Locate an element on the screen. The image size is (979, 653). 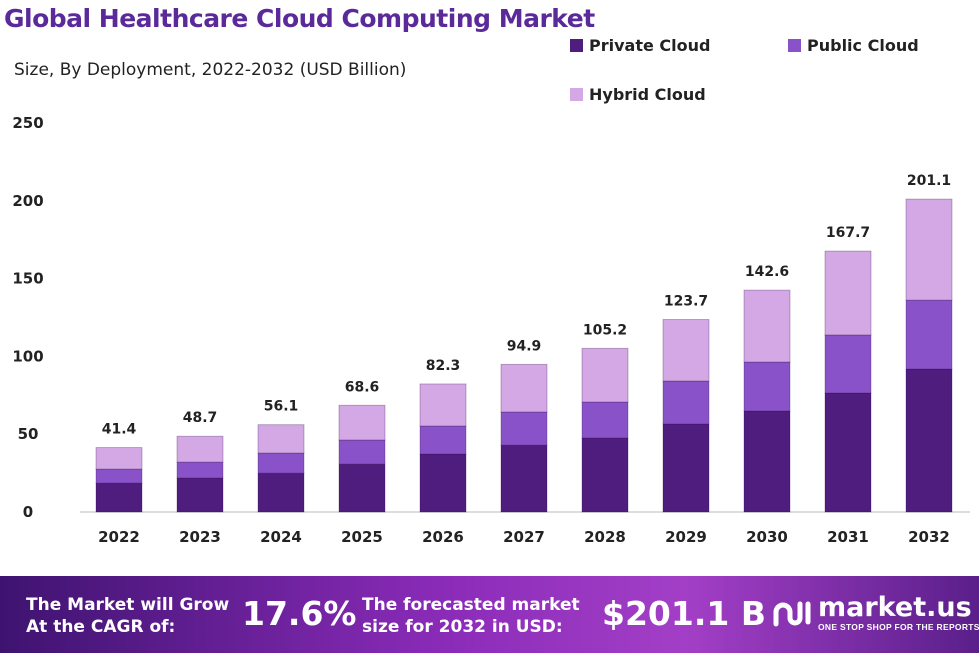
bar-total-label: 167.7 is located at coordinates (848, 233).